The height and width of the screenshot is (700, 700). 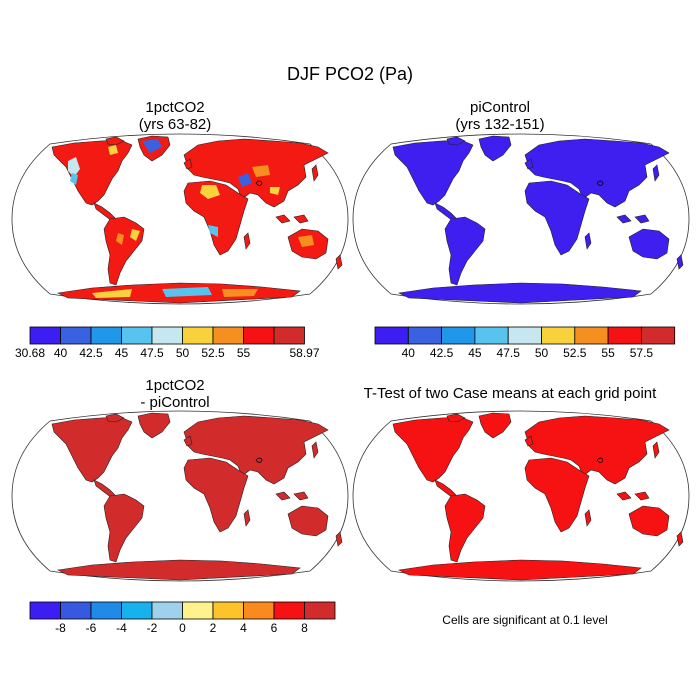 What do you see at coordinates (175, 107) in the screenshot?
I see `panel-1-title-line1: 1pctCO2` at bounding box center [175, 107].